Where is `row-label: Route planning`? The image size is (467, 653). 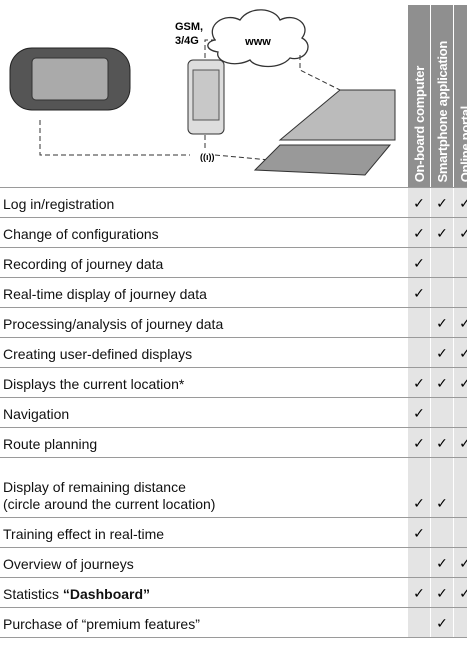
row-label: Route planning is located at coordinates (203, 443).